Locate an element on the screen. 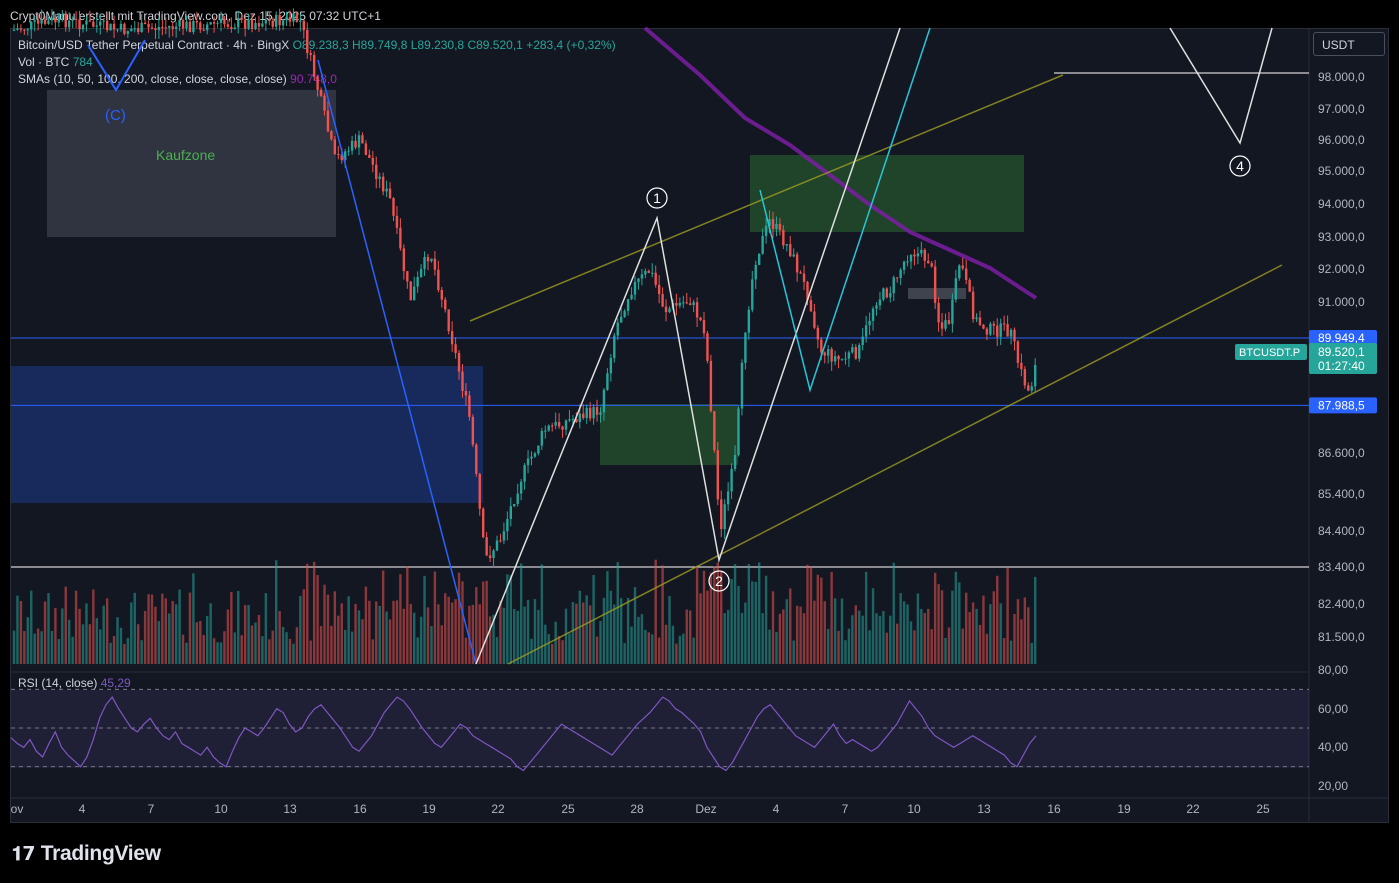 This screenshot has width=1399, height=883. time-tick-label: 25 is located at coordinates (568, 809).